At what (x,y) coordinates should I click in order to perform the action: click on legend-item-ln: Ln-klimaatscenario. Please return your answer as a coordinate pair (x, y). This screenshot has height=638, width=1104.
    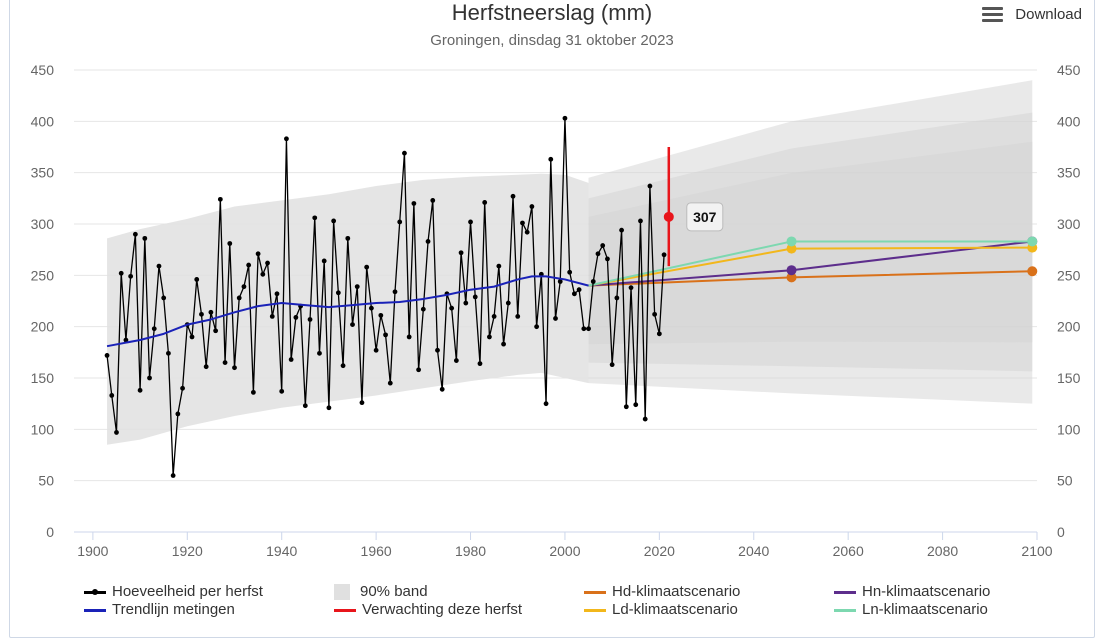
    Looking at the image, I should click on (911, 609).